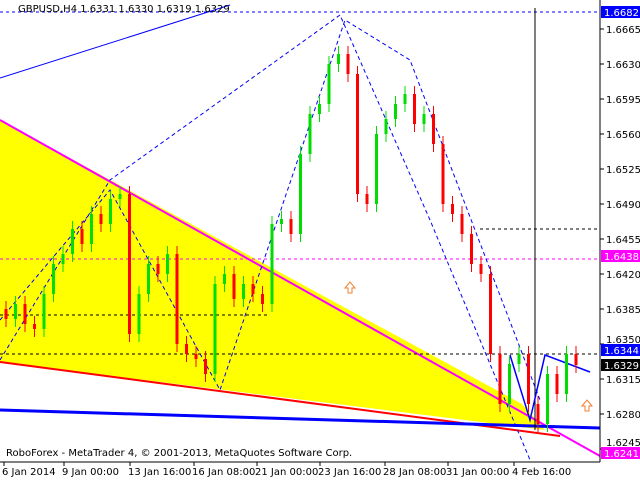  I want to click on symbol-label: GBPUSD,H4, so click(48, 9).